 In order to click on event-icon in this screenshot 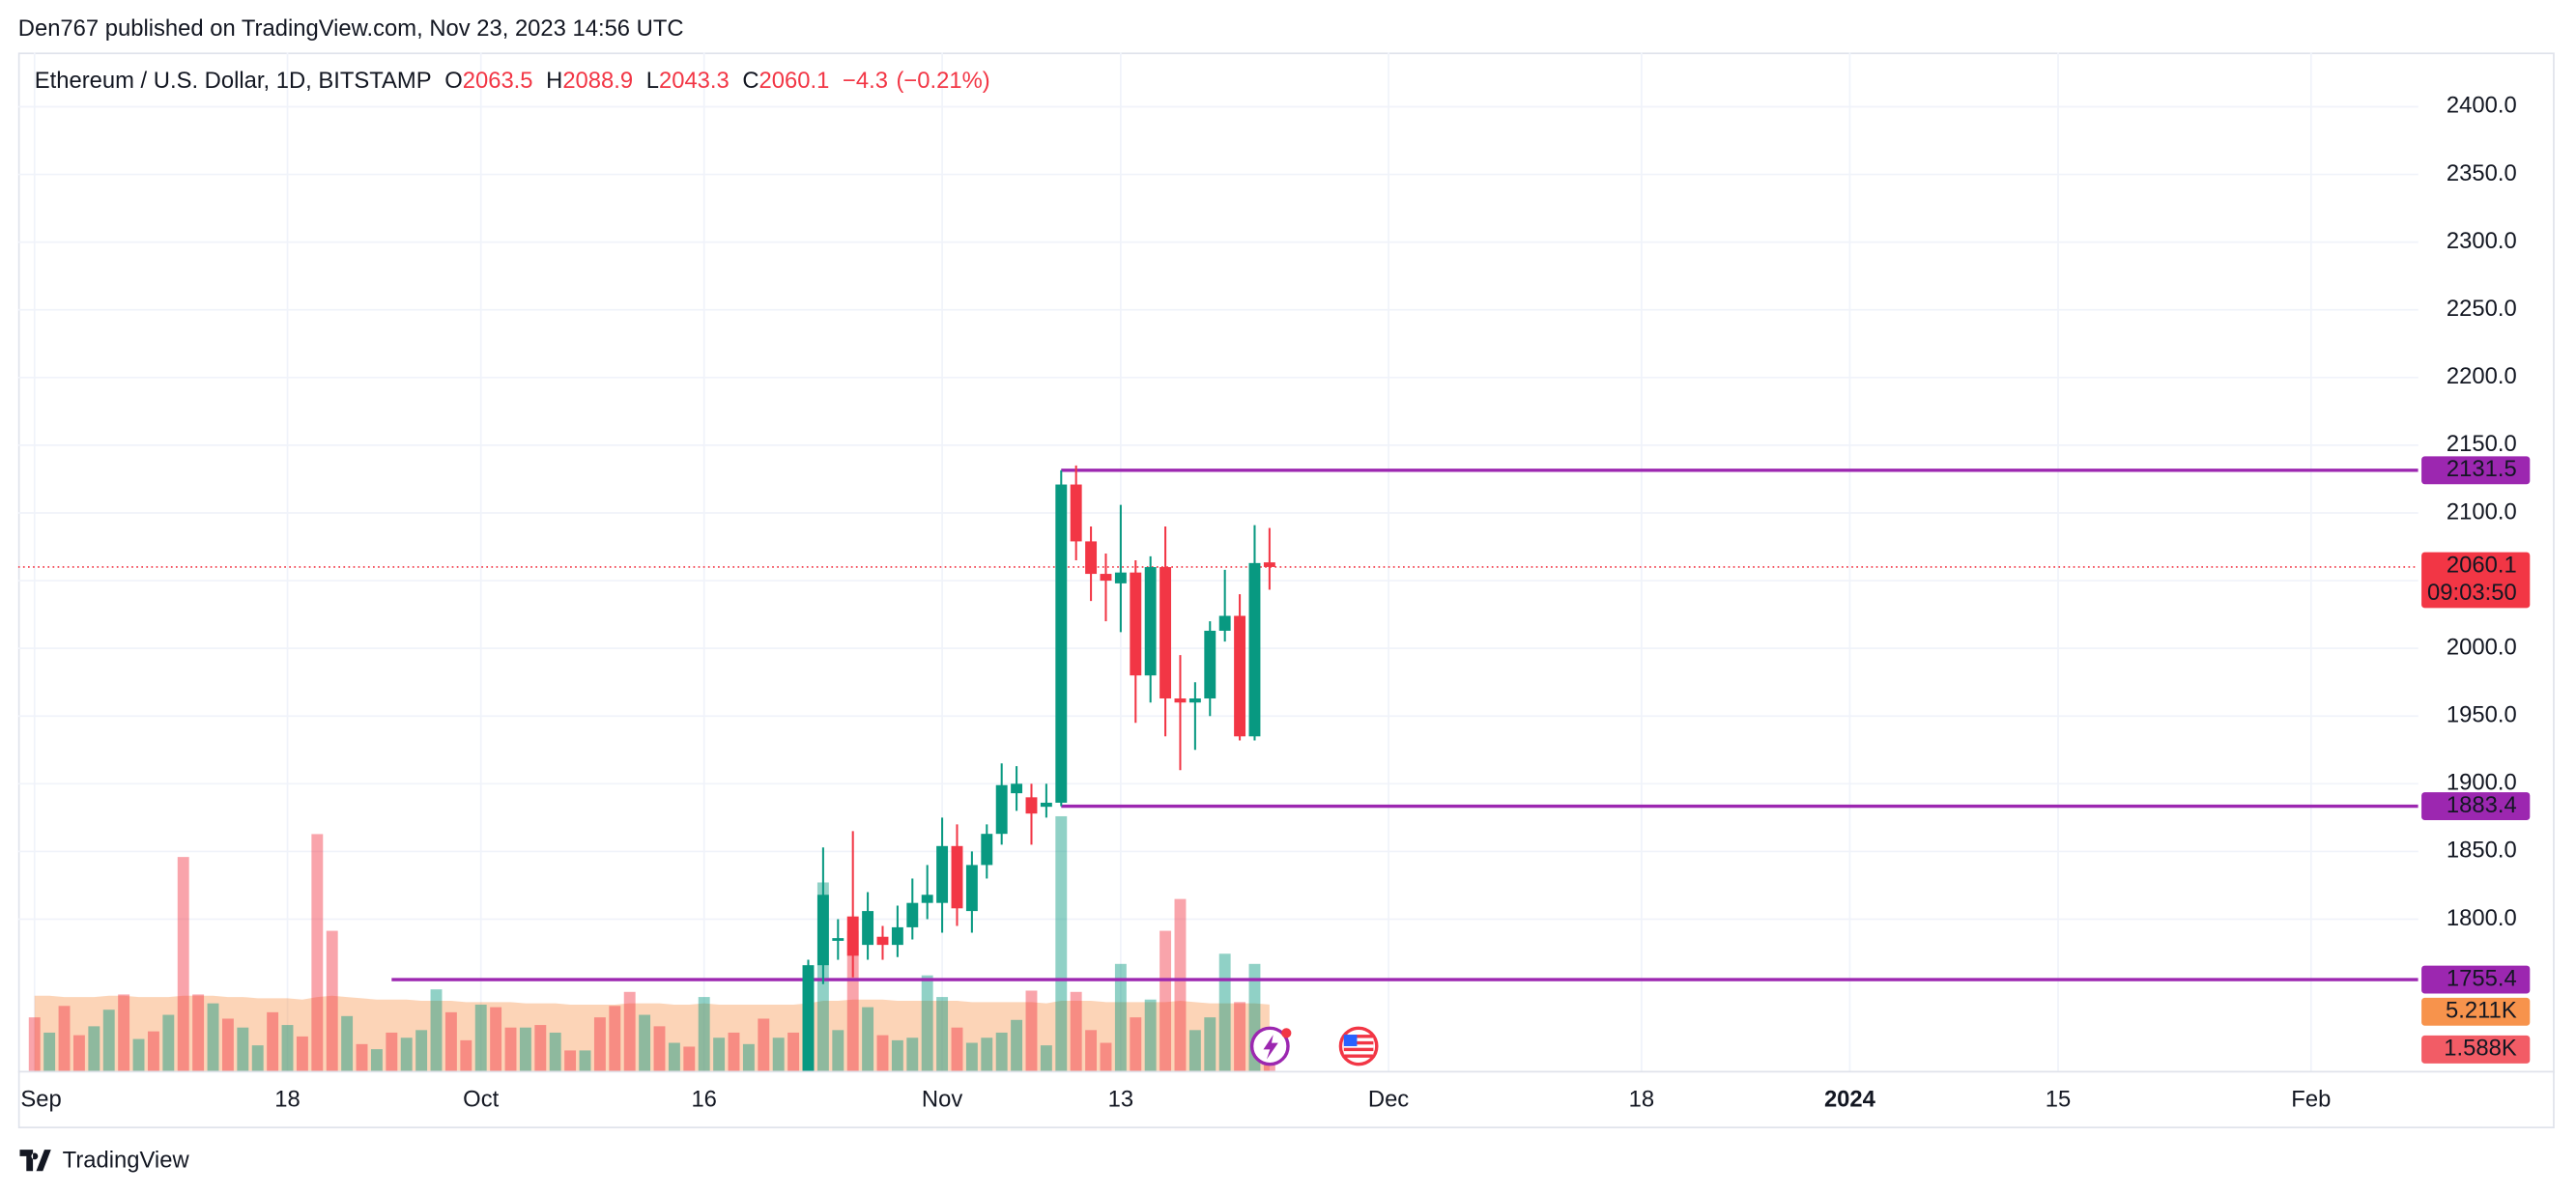, I will do `click(1271, 1046)`.